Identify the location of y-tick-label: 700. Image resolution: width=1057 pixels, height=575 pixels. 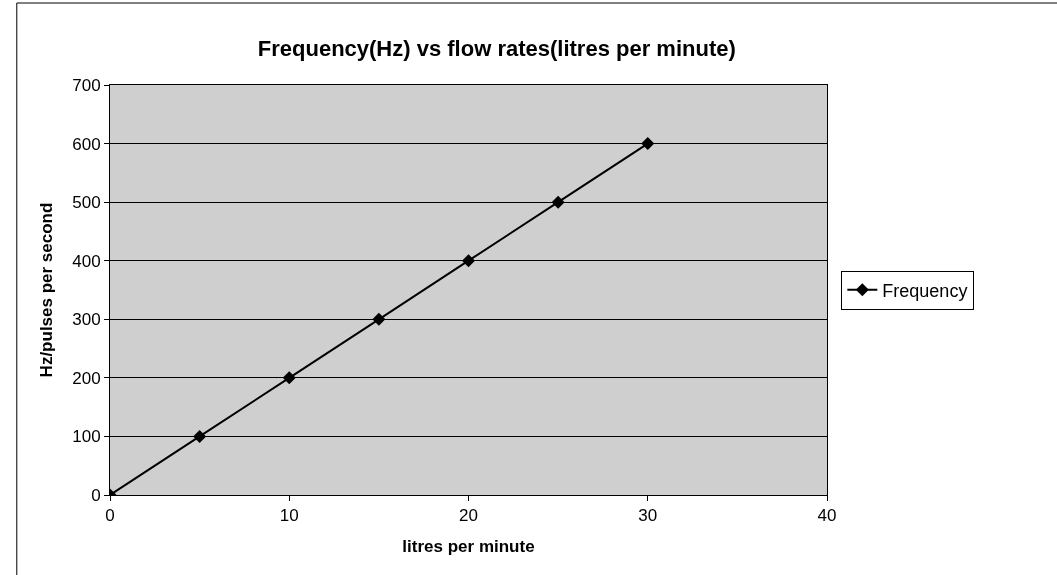
(86, 85).